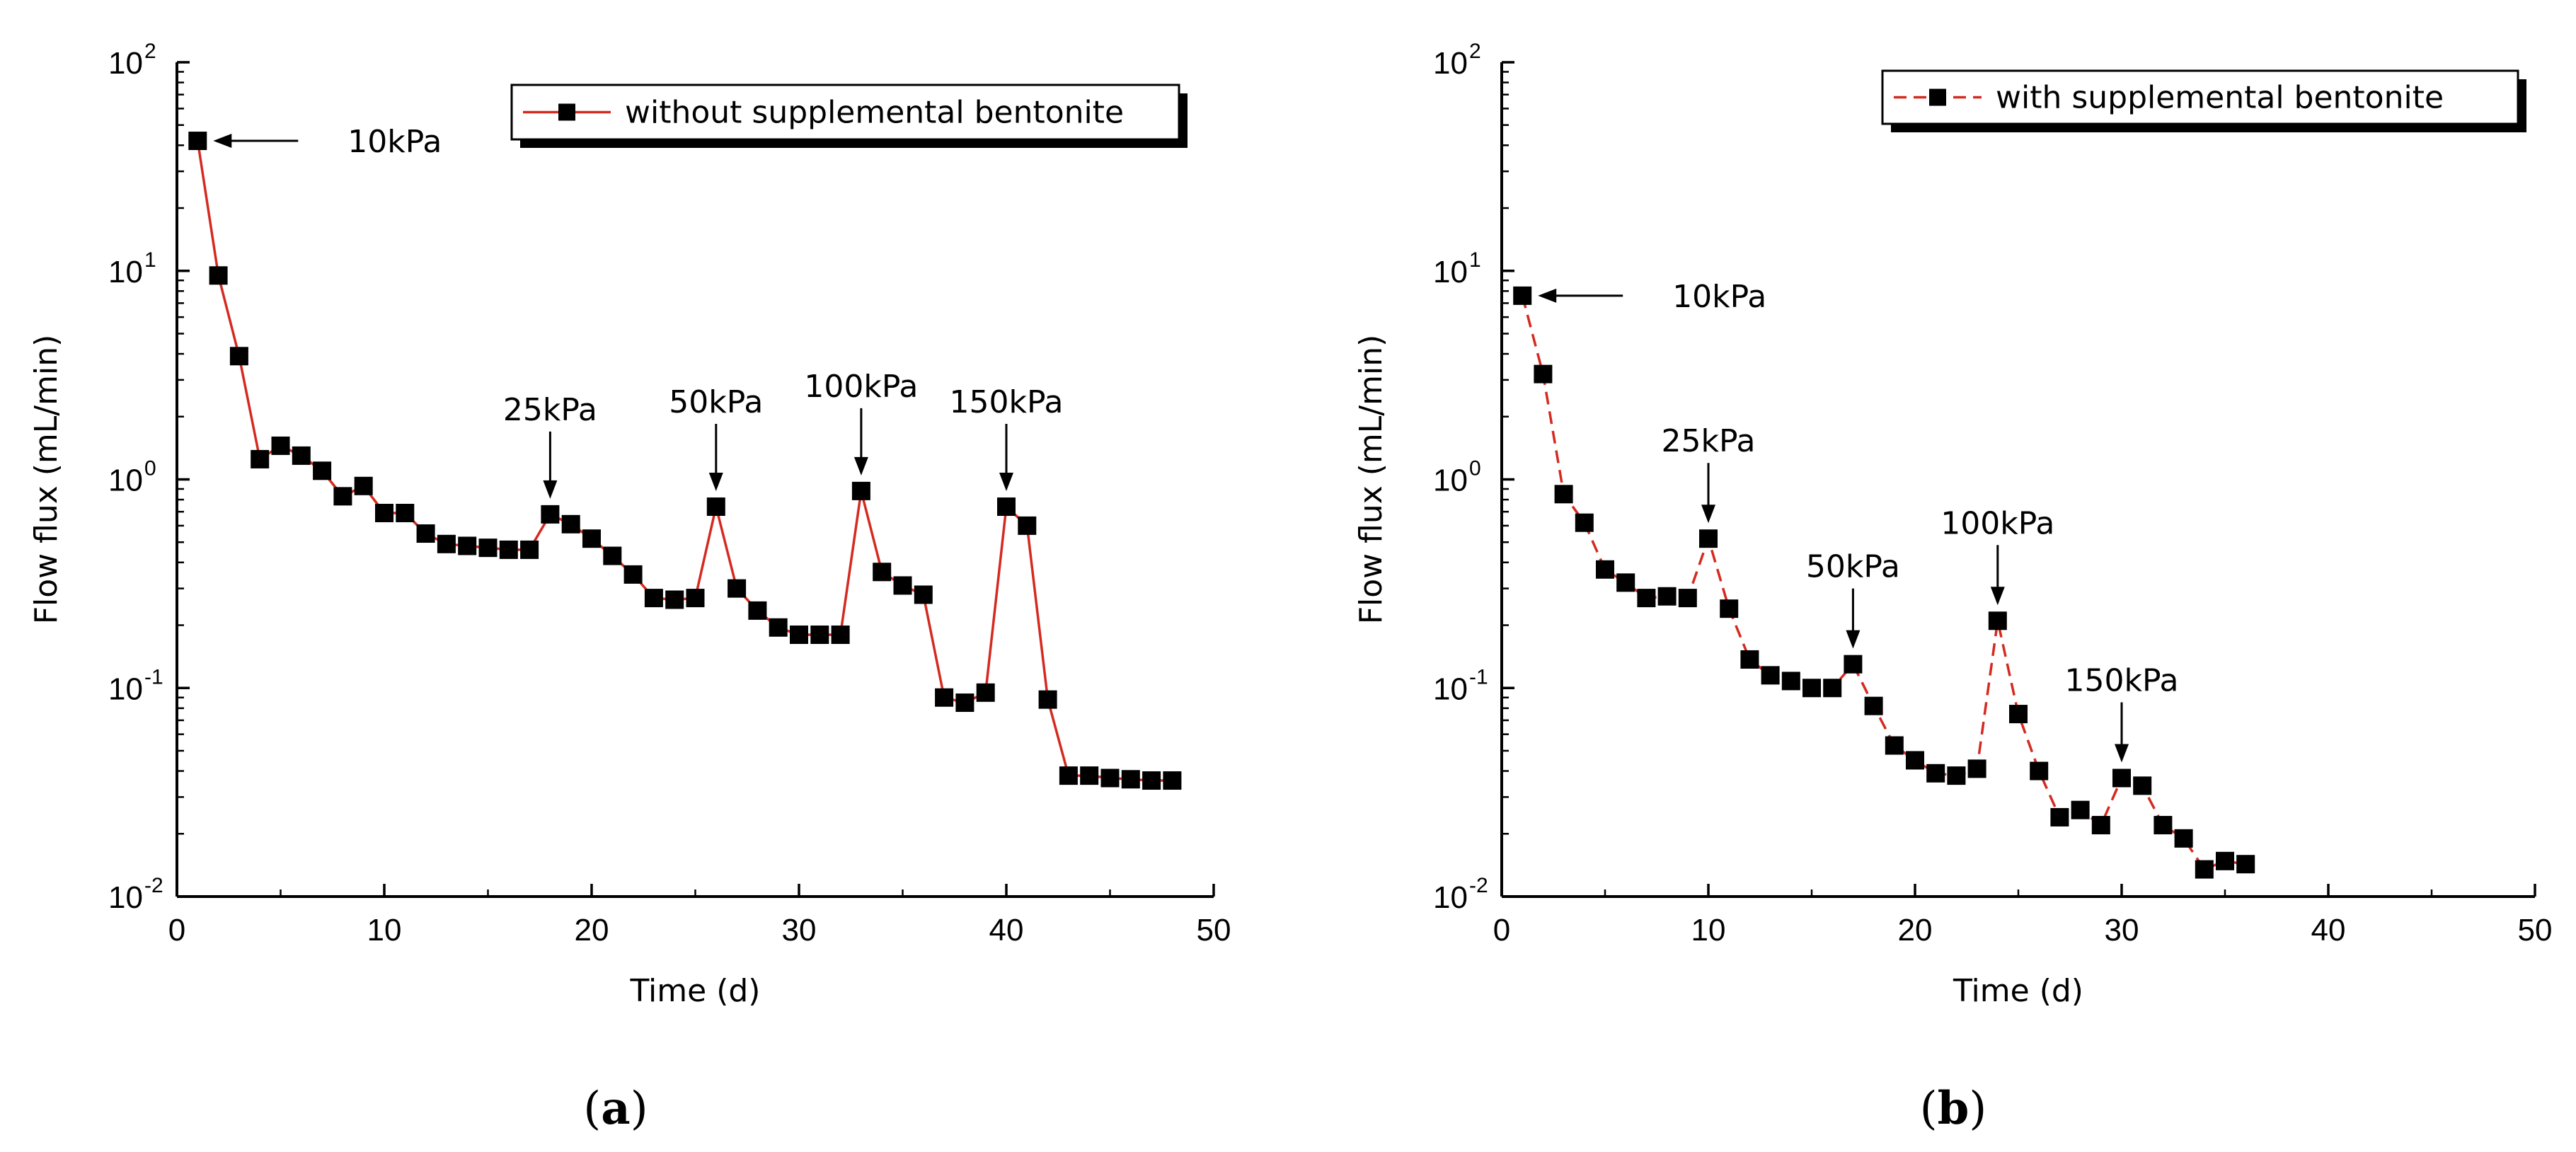 The image size is (2576, 1152). I want to click on annotation-label: 25kPa, so click(550, 410).